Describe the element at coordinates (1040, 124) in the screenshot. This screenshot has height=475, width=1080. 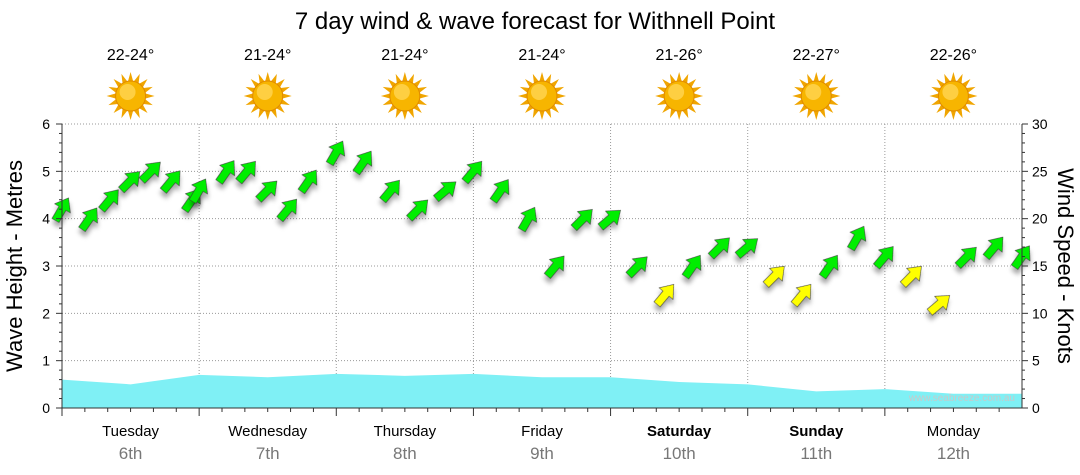
I see `right-tick-label: 30` at that location.